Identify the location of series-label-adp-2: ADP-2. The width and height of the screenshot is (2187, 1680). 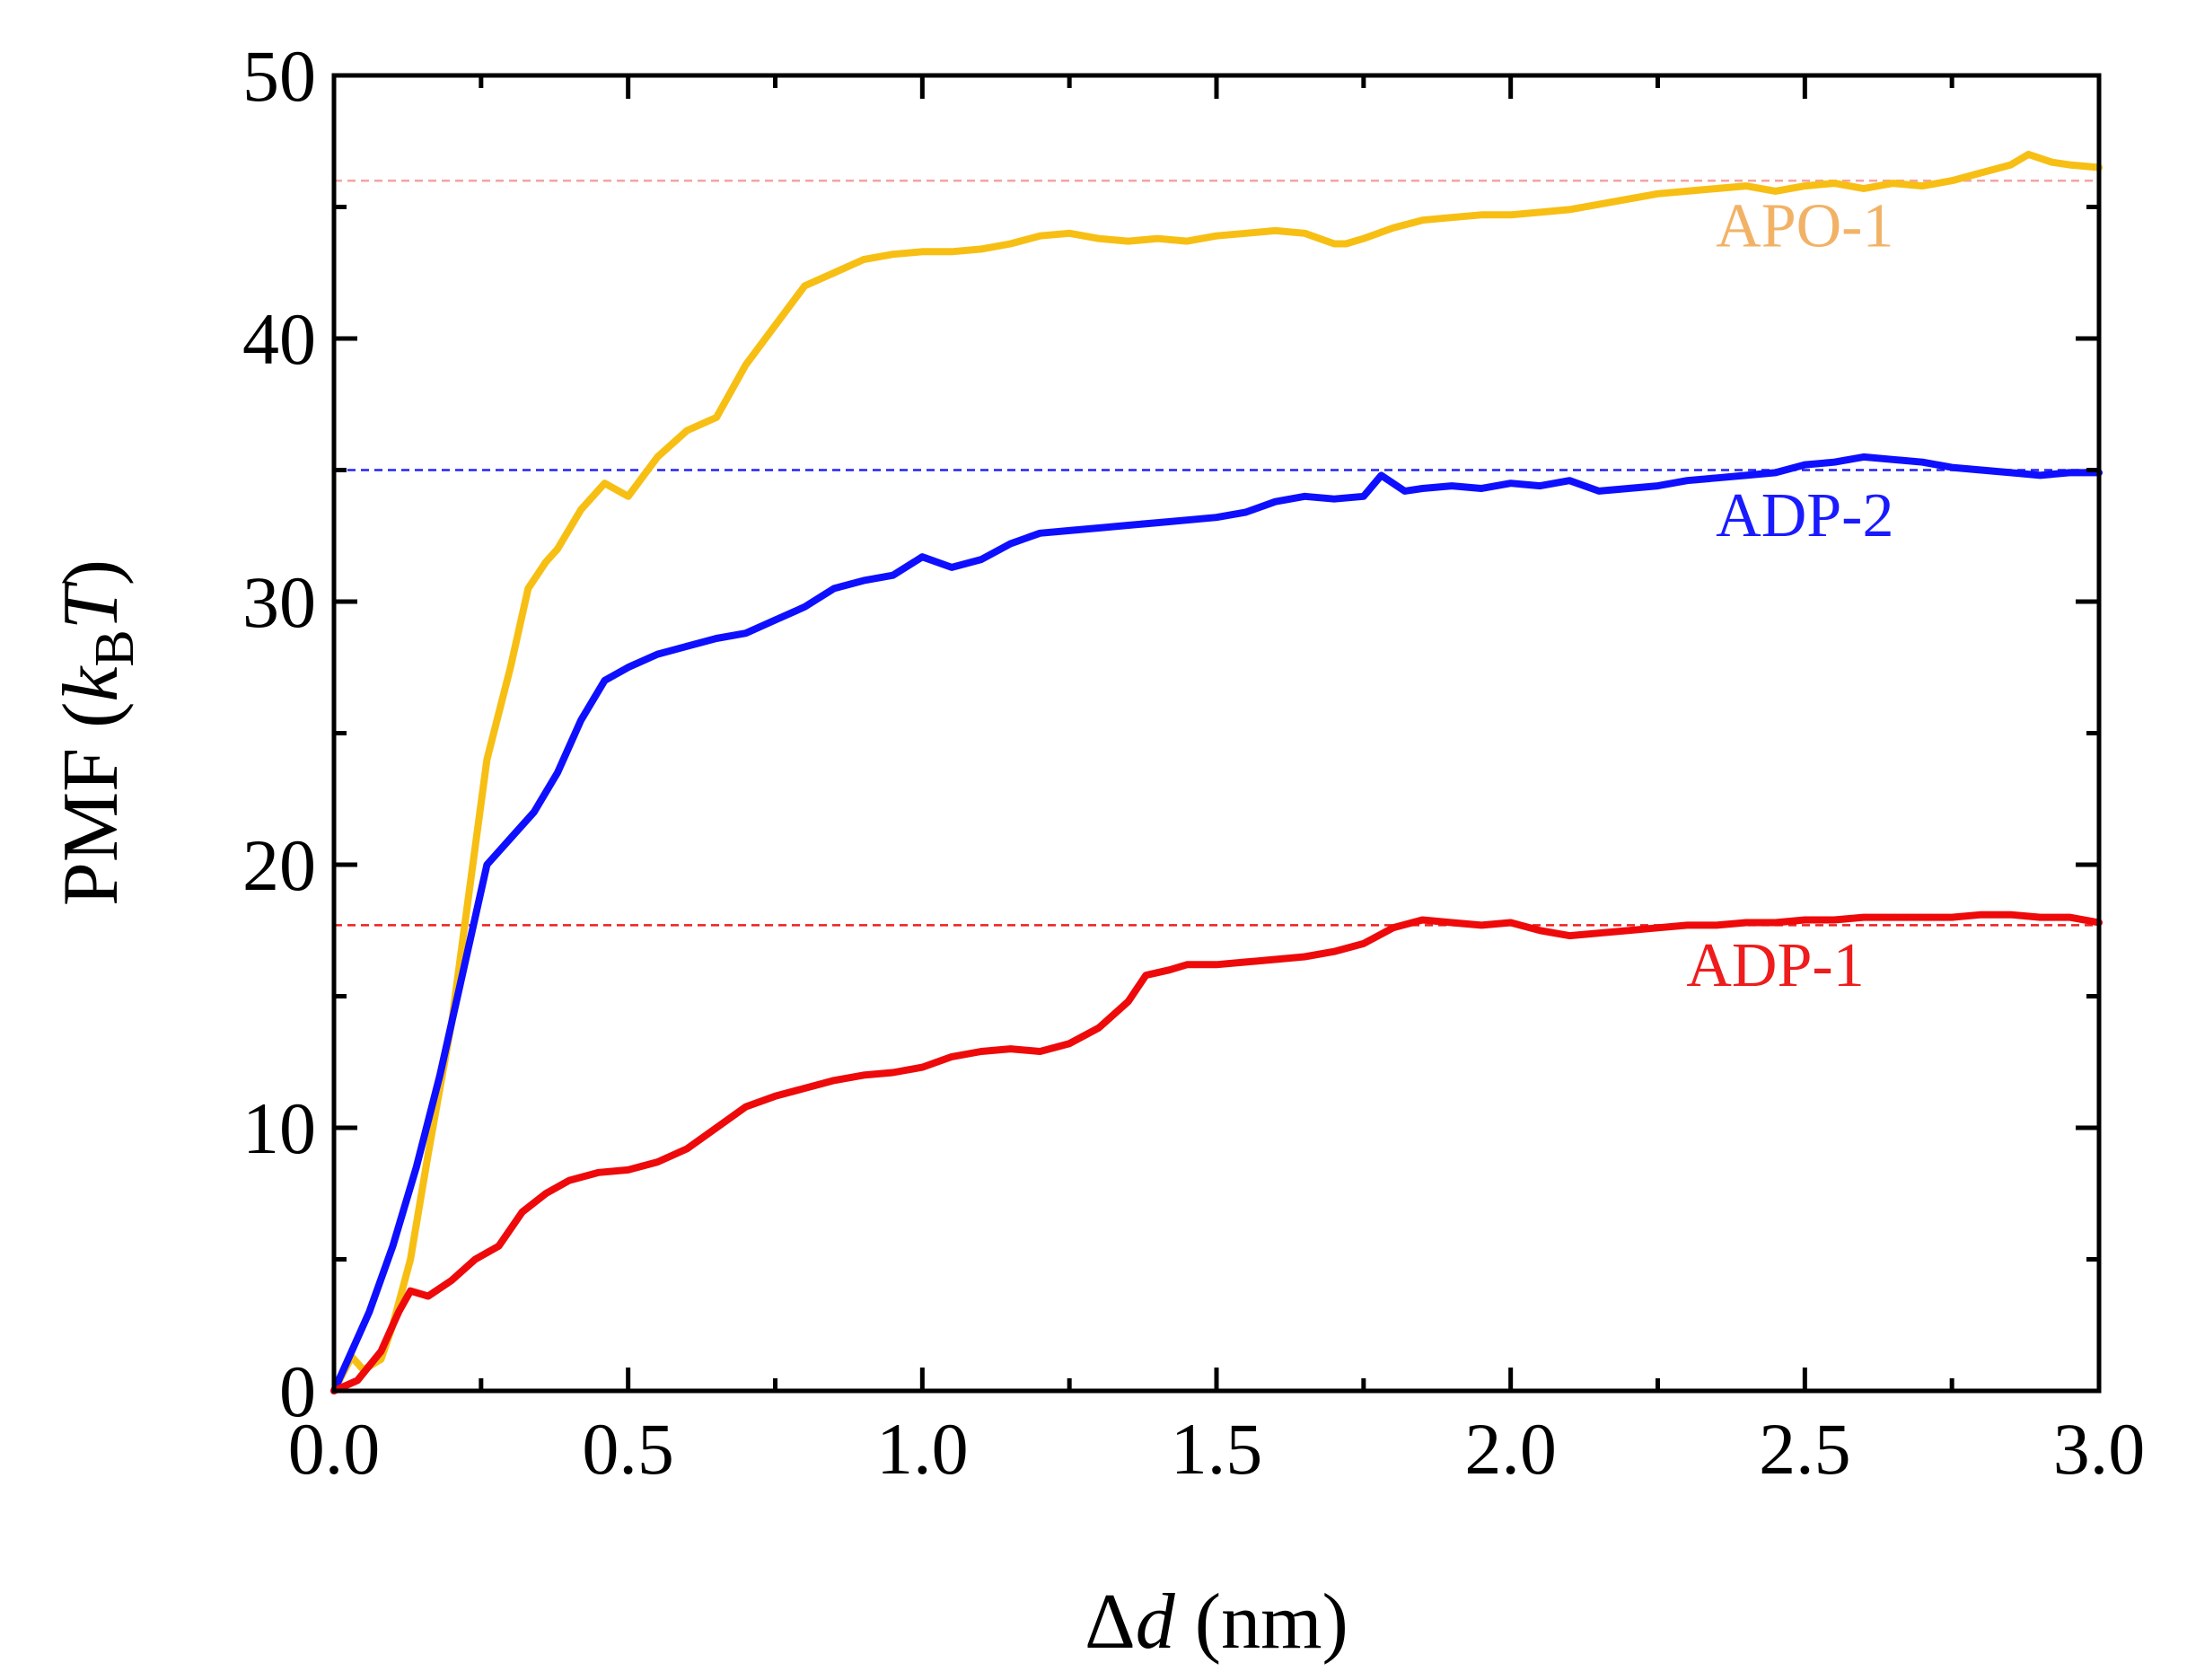
(1804, 515).